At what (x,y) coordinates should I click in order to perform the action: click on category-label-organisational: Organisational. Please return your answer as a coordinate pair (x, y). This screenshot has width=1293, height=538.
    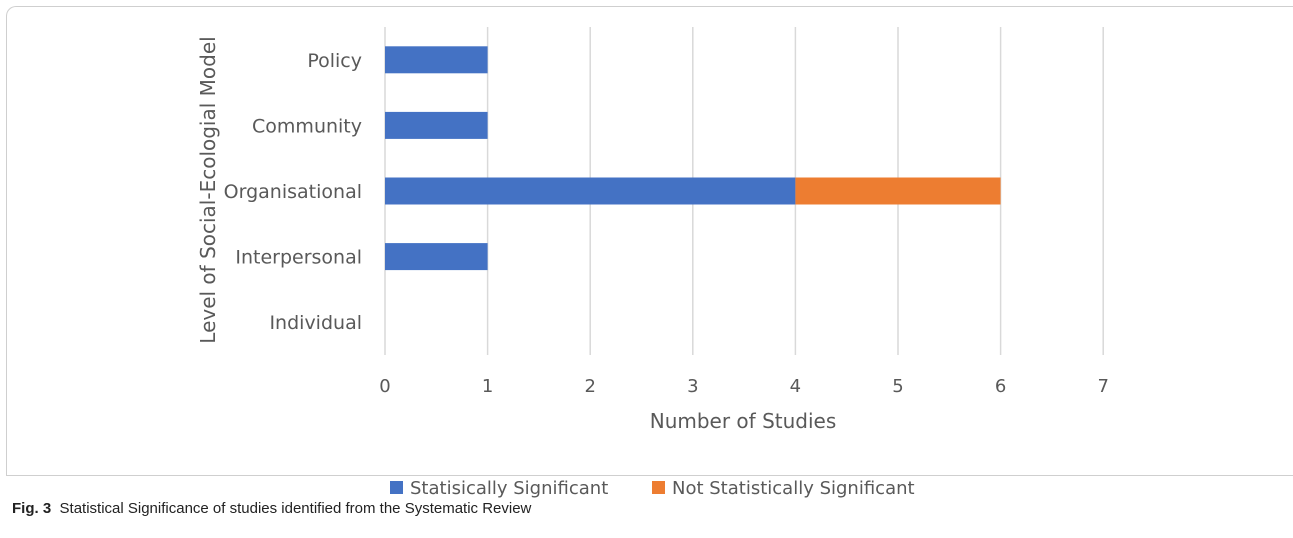
    Looking at the image, I should click on (293, 192).